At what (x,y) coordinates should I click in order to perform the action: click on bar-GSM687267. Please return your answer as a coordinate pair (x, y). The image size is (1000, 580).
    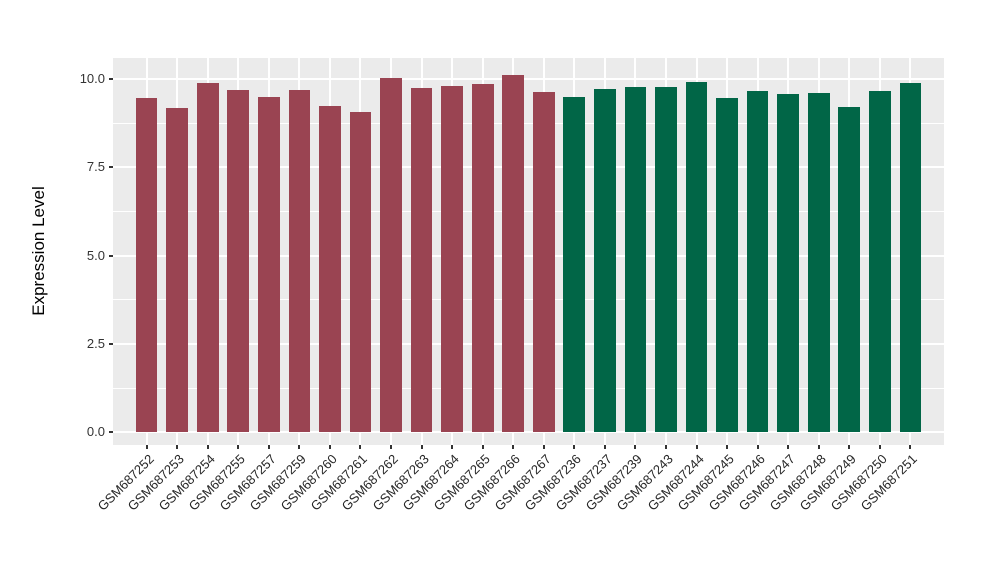
    Looking at the image, I should click on (543, 262).